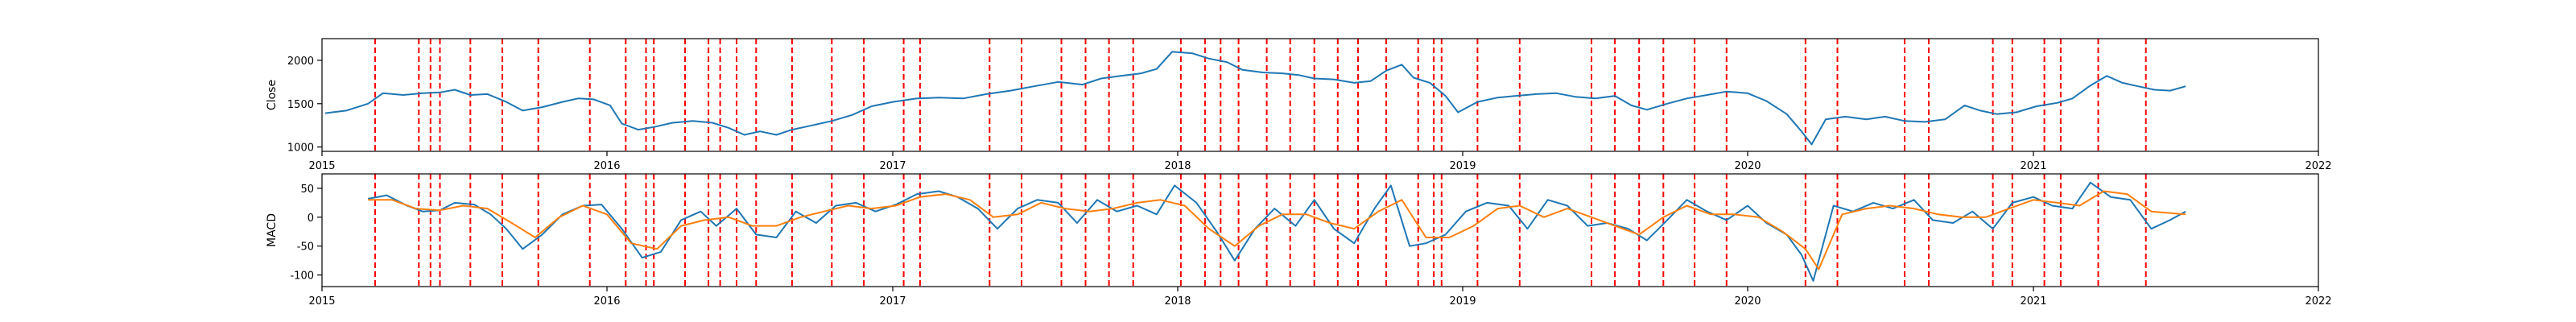 This screenshot has height=322, width=2576. What do you see at coordinates (272, 95) in the screenshot?
I see `y-axis-label: Close` at bounding box center [272, 95].